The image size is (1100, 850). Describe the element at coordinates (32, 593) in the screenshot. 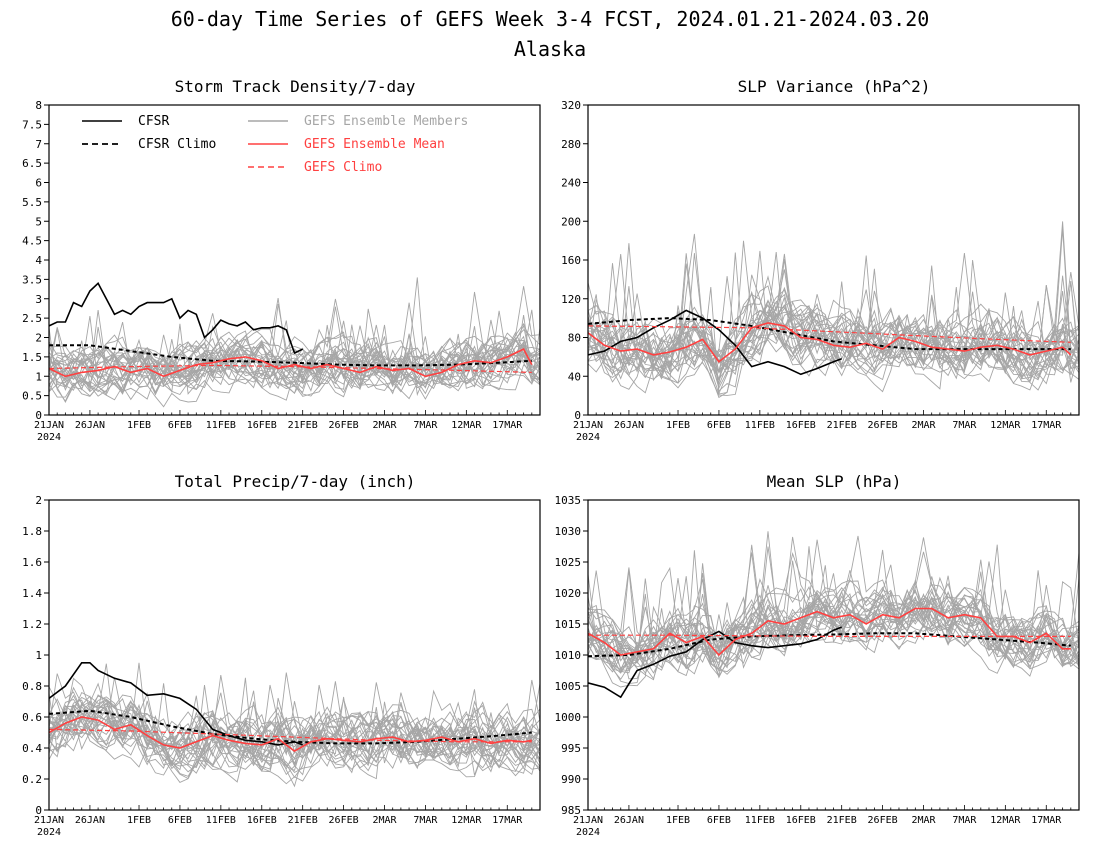

I see `y-tick-label: 1.4` at that location.